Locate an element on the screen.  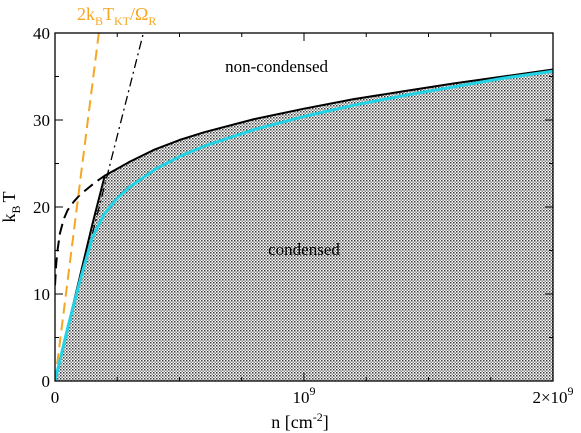
kt-annotation-part: KT is located at coordinates (122, 21).